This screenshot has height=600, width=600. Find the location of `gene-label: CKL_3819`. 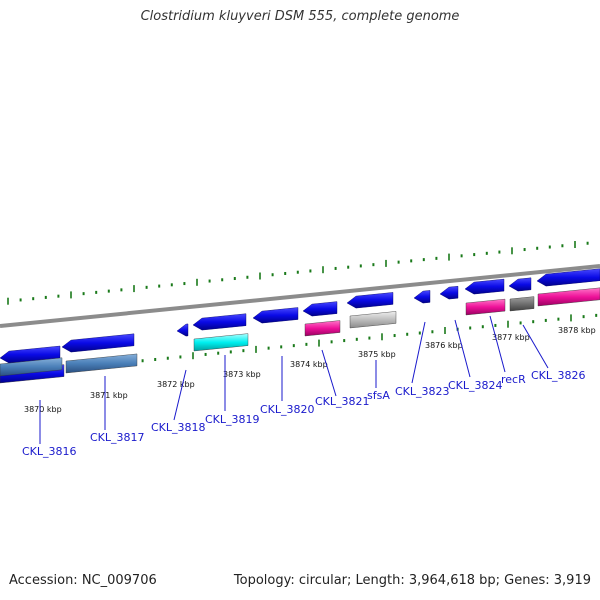

gene-label: CKL_3819 is located at coordinates (232, 419).